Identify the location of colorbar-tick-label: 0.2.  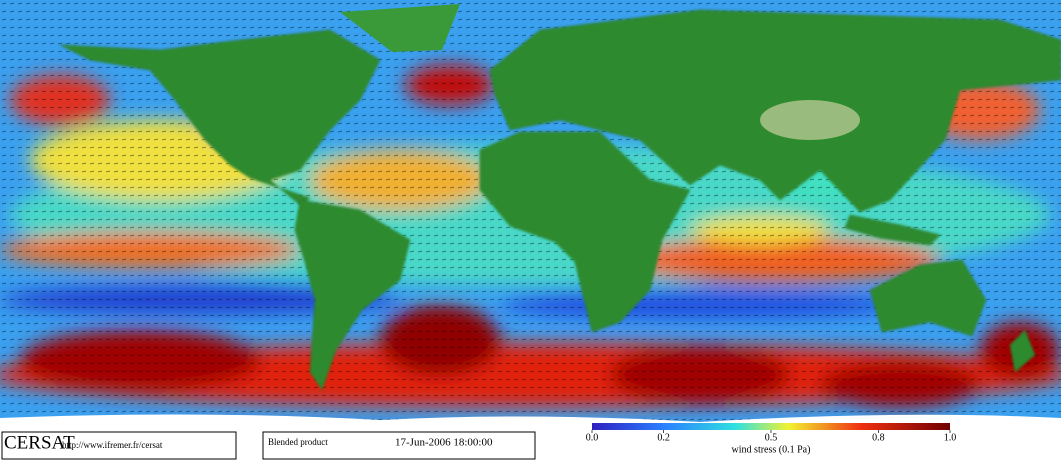
(663, 437).